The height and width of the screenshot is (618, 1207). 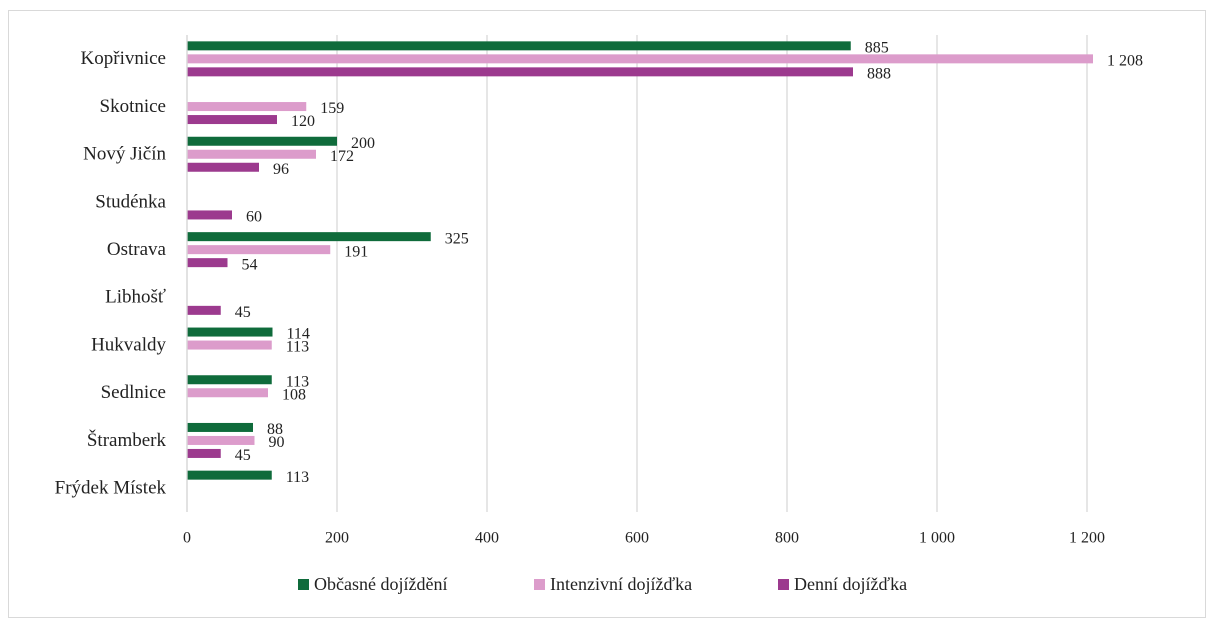 What do you see at coordinates (363, 143) in the screenshot?
I see `data-label: 200` at bounding box center [363, 143].